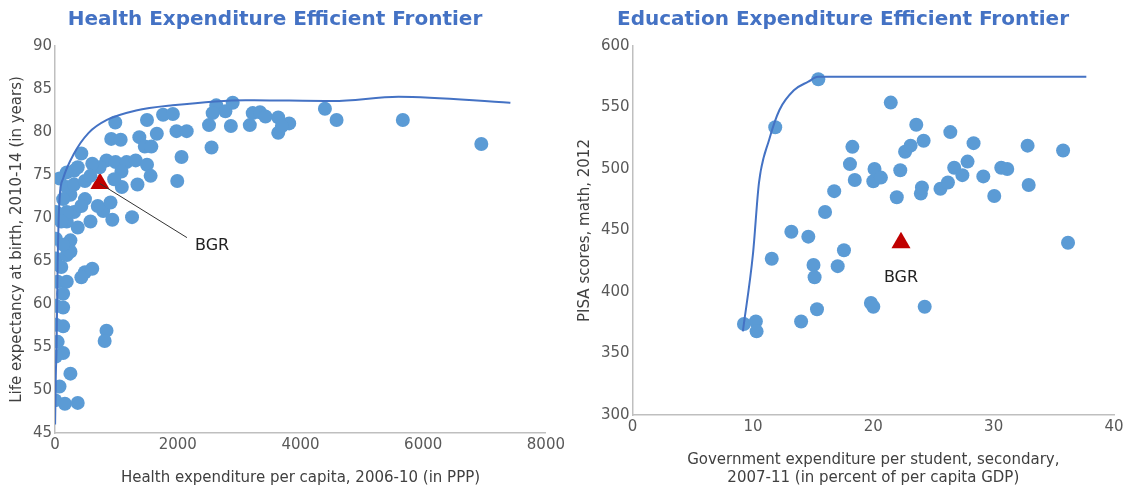 This screenshot has width=1136, height=495. What do you see at coordinates (615, 413) in the screenshot?
I see `y-tick-label: 300` at bounding box center [615, 413].